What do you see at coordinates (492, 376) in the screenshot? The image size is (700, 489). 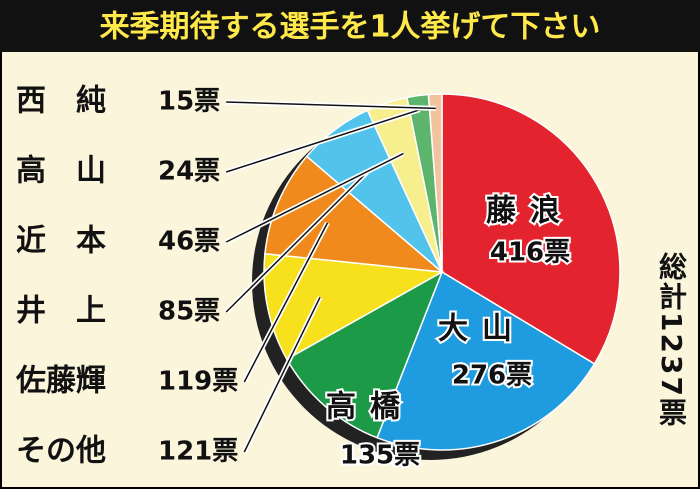 I see `value-label: 276票` at bounding box center [492, 376].